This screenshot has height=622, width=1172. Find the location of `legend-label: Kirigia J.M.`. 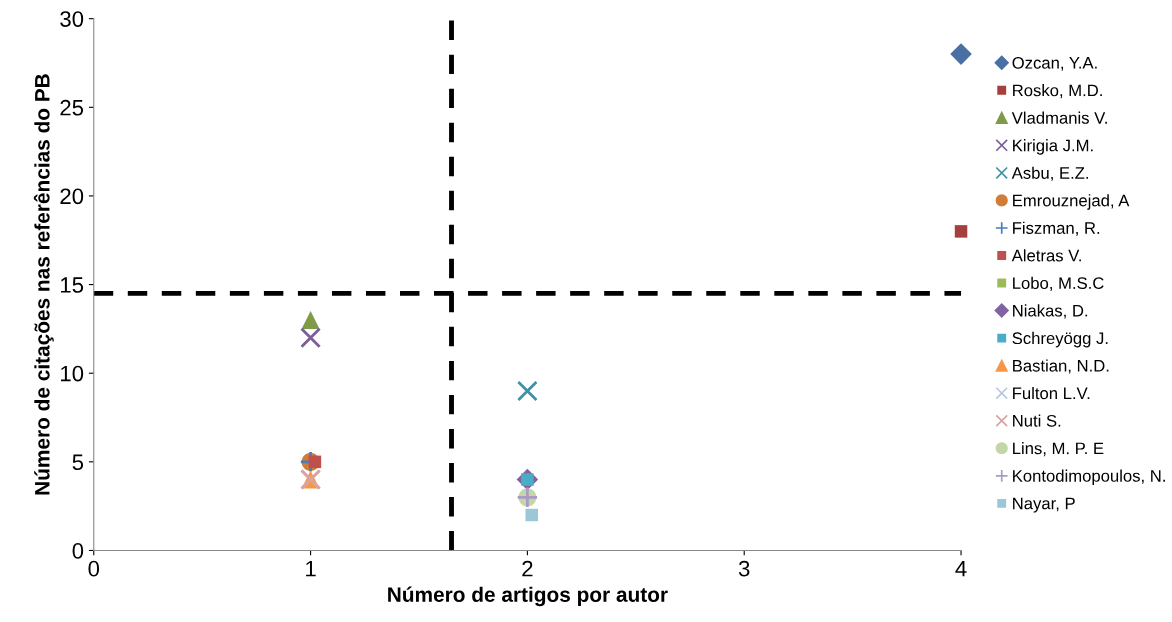

legend-label: Kirigia J.M. is located at coordinates (1053, 147).